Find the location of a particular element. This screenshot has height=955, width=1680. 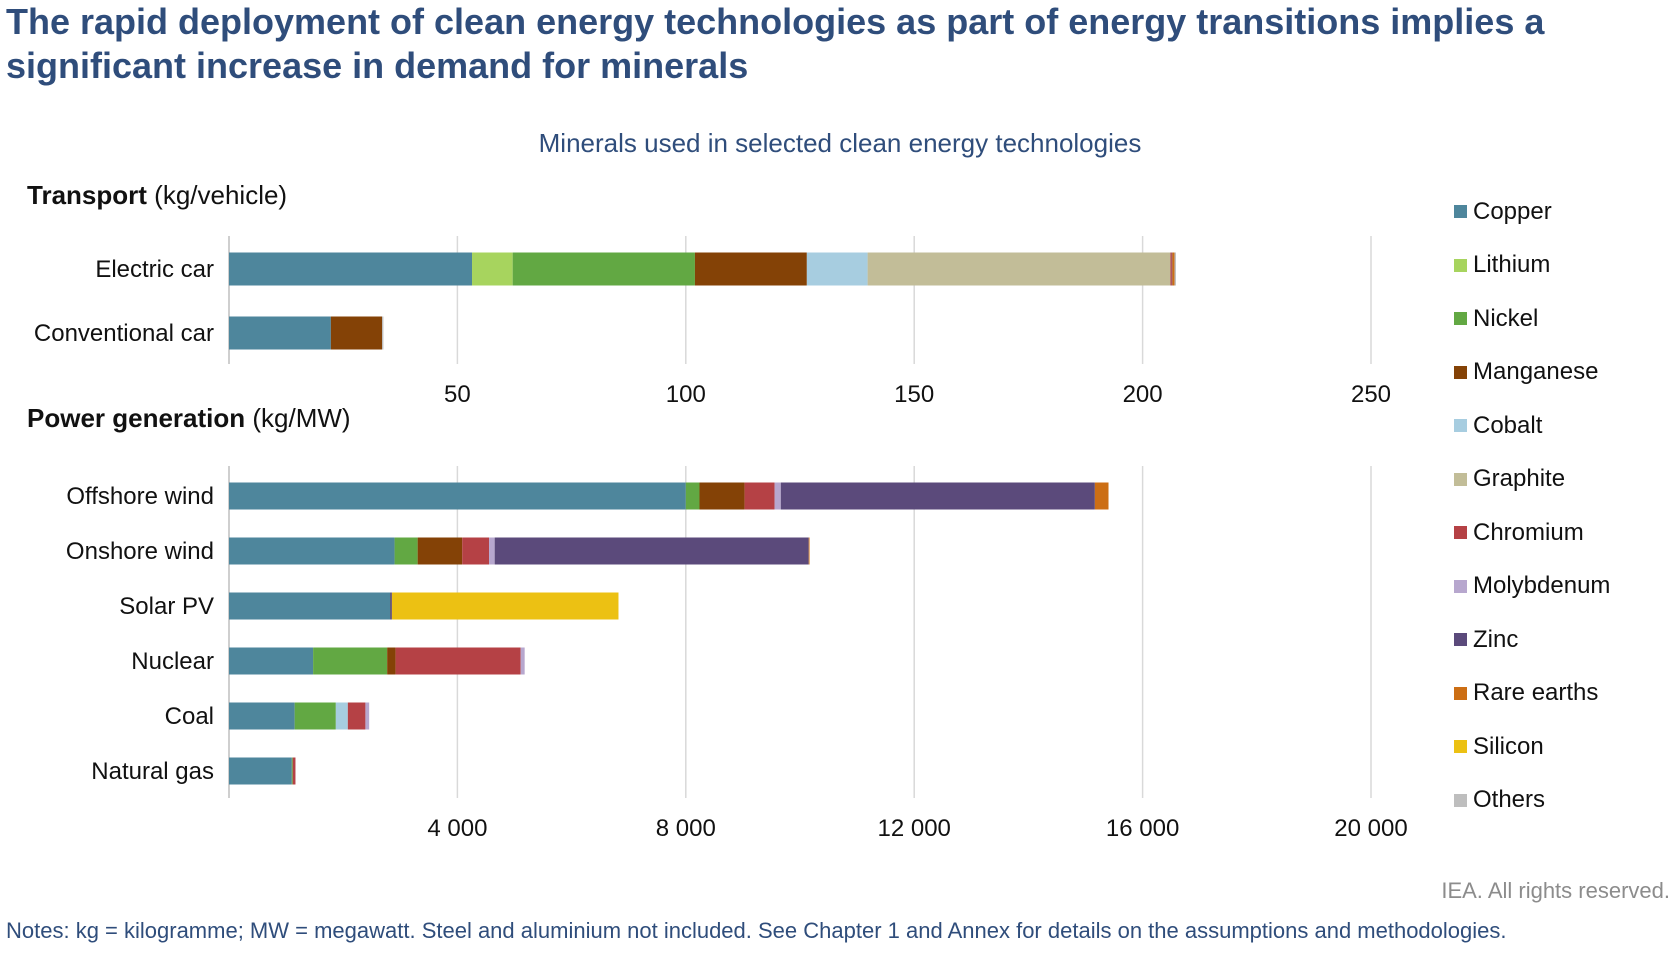

x-tick-label: 16 000 is located at coordinates (1142, 828).